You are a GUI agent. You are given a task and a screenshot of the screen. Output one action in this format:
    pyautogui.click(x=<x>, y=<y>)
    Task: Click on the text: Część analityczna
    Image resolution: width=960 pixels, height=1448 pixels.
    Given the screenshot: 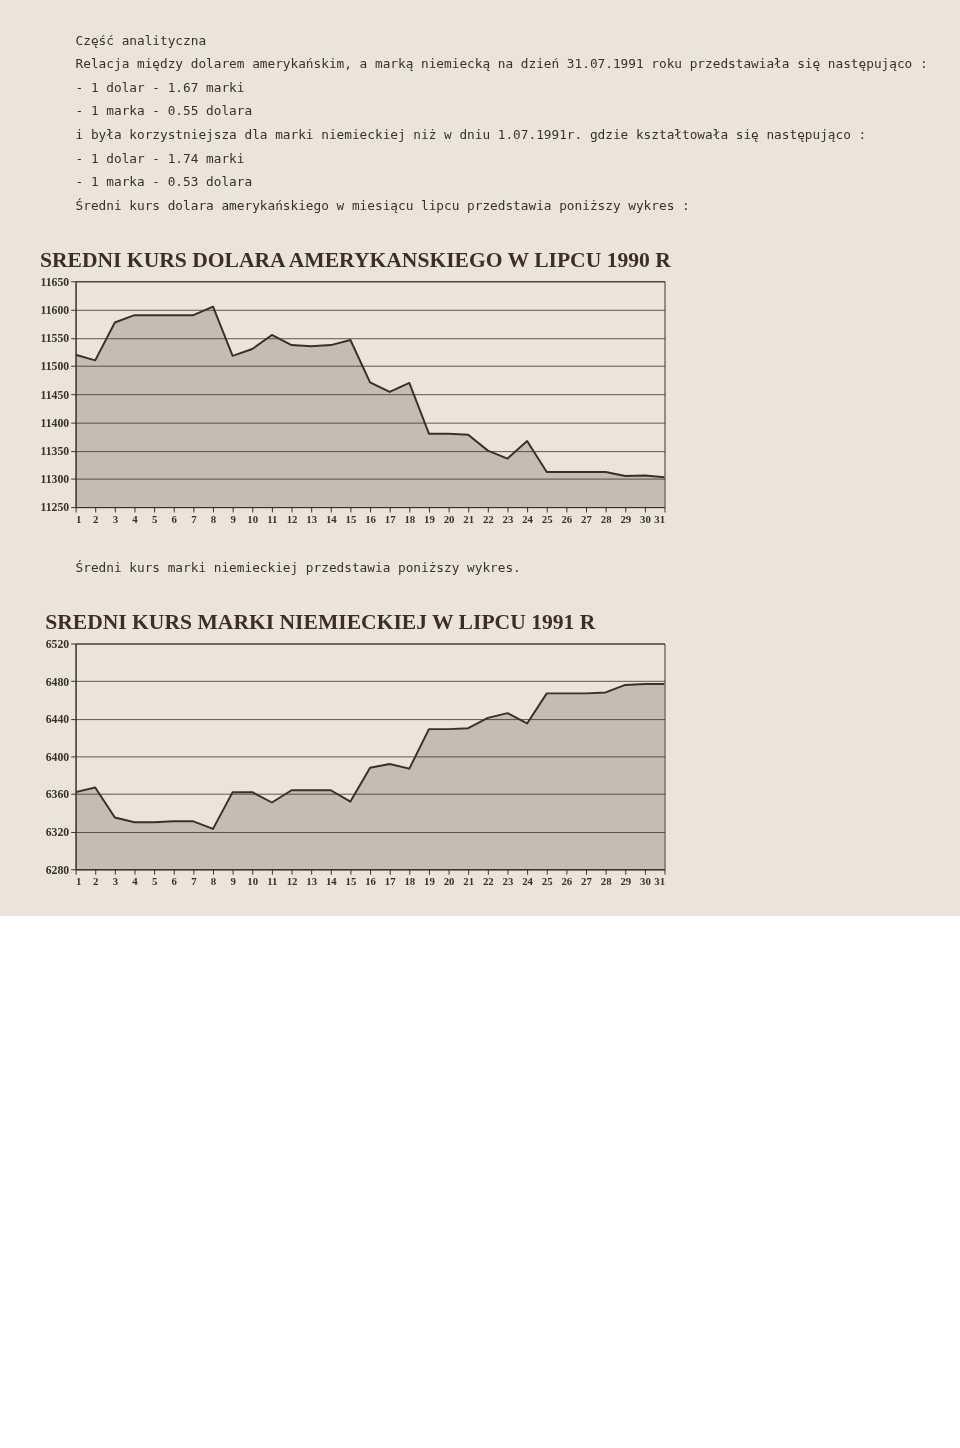 What is the action you would take?
    pyautogui.click(x=141, y=40)
    